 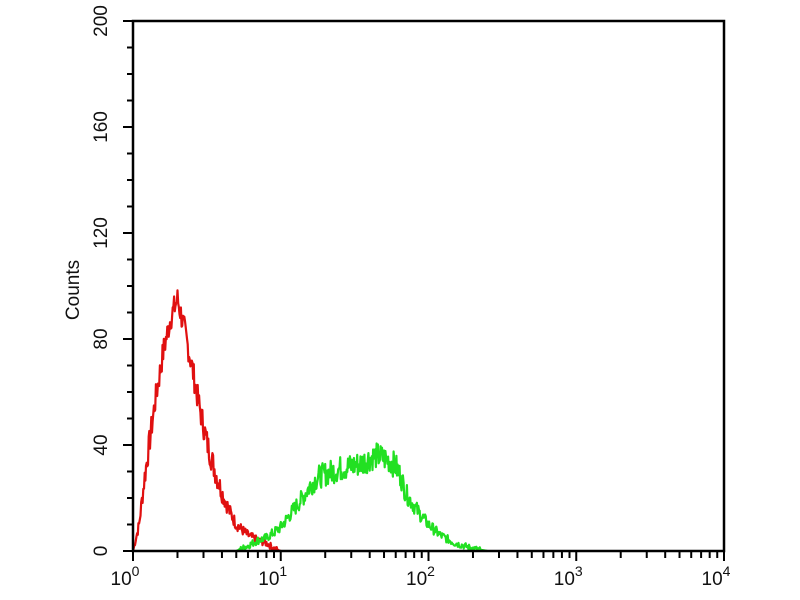 I want to click on x-tick-exponent: 0, so click(x=136, y=571).